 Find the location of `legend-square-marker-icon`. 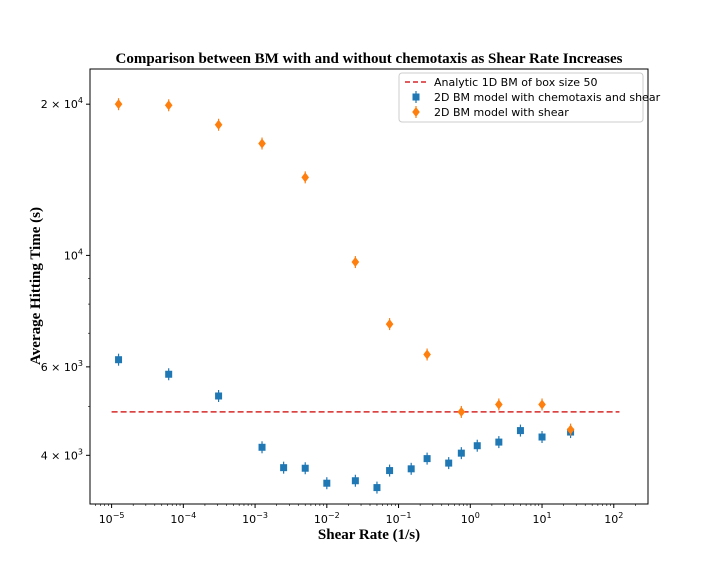

legend-square-marker-icon is located at coordinates (416, 97).